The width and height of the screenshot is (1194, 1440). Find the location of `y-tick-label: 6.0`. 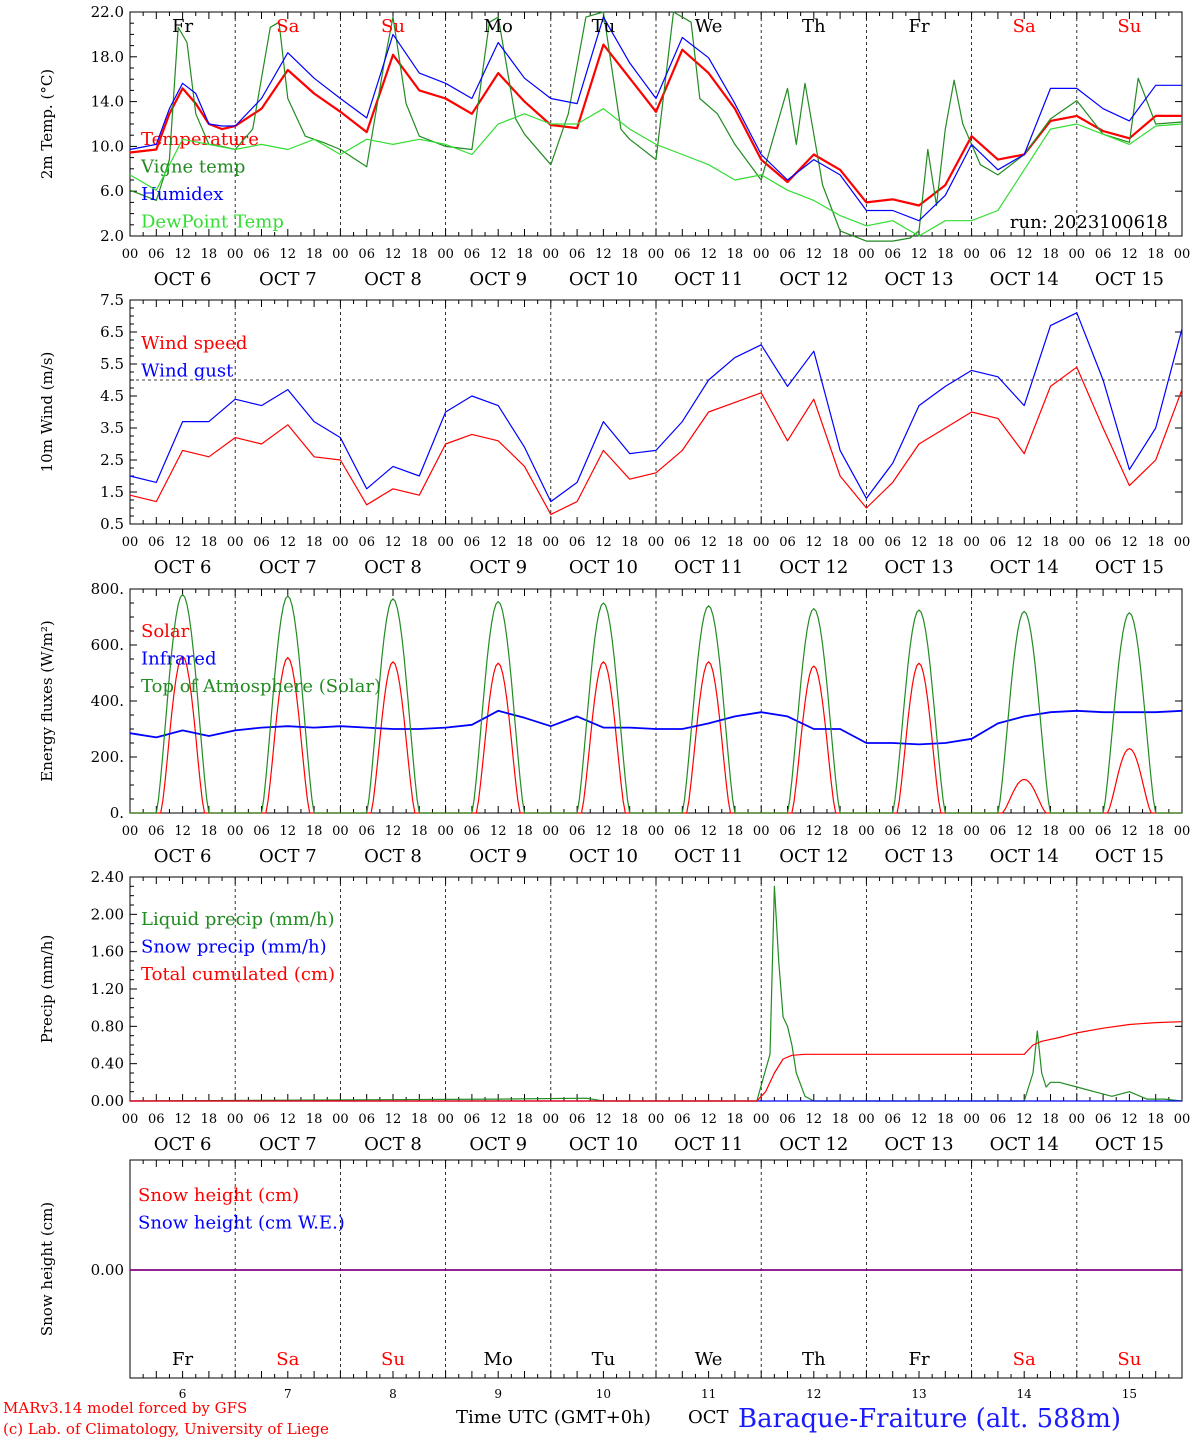

y-tick-label: 6.0 is located at coordinates (112, 191).